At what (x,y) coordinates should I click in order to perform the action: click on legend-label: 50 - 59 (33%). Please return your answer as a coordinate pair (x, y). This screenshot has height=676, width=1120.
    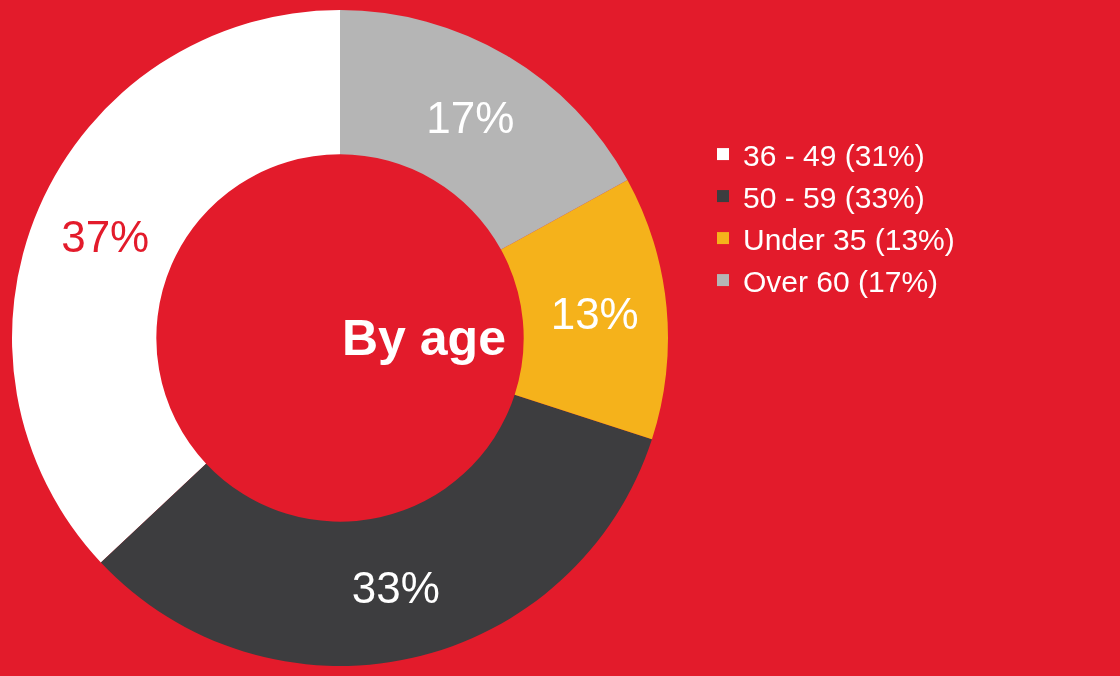
    Looking at the image, I should click on (834, 197).